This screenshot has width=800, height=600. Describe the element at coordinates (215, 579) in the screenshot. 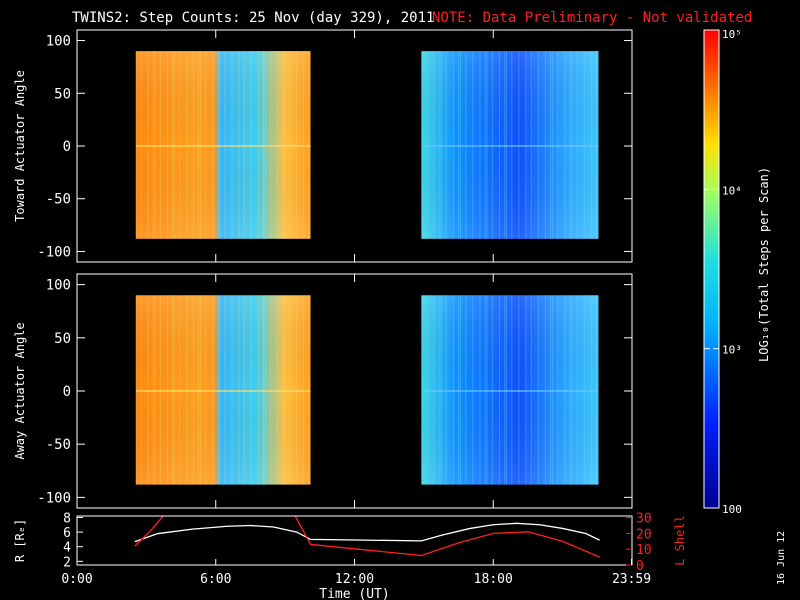

I see `orbit-xtick-label: 6:00` at that location.